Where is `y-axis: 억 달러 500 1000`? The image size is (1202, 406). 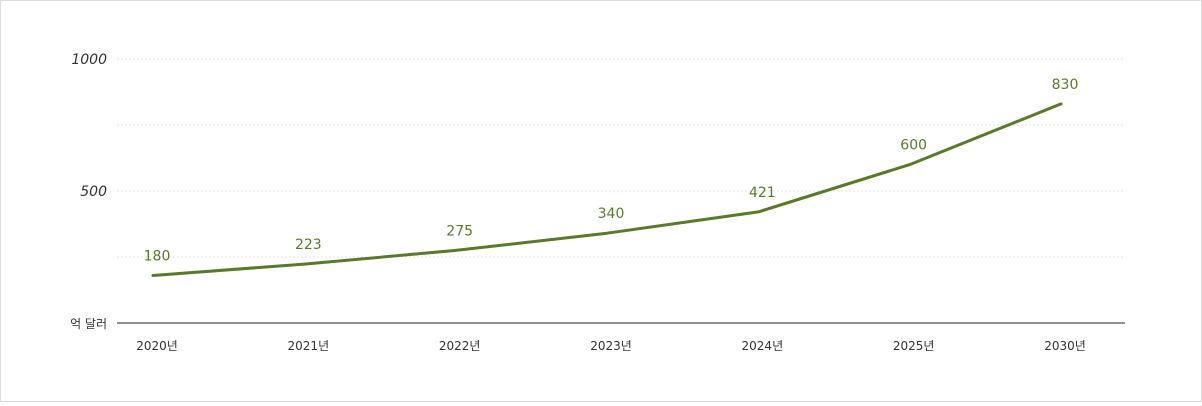
y-axis: 억 달러 500 1000 is located at coordinates (88, 191).